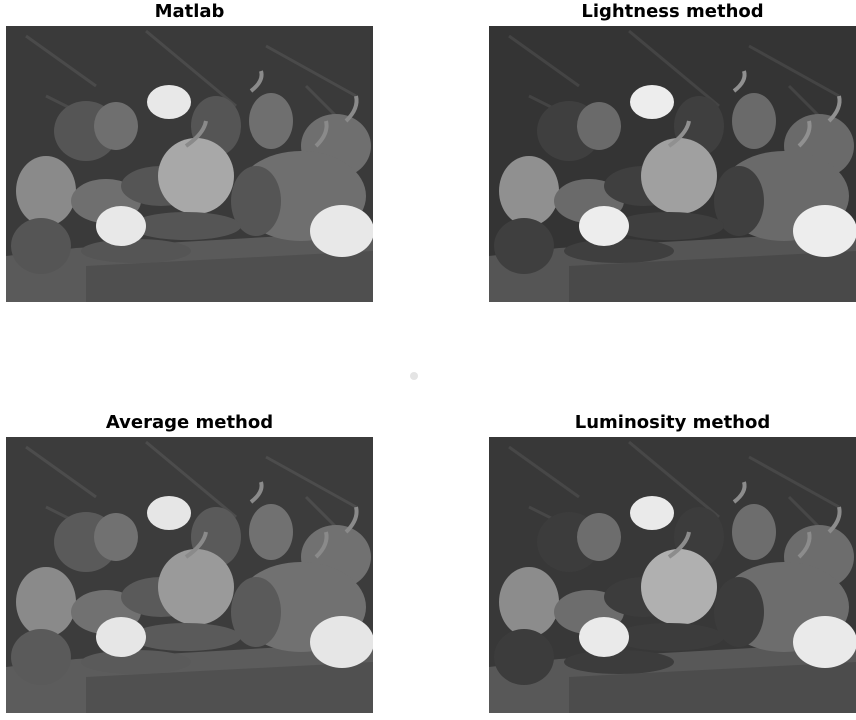  I want to click on subplot-title: Matlab, so click(189, 11).